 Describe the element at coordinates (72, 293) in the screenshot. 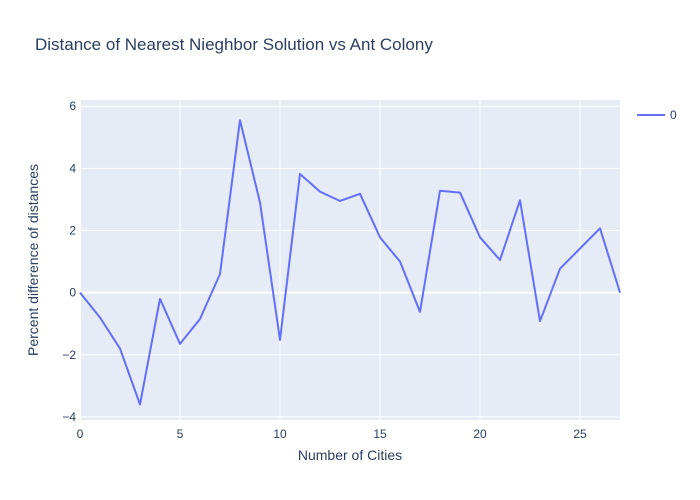

I see `y-tick-label: 0` at that location.